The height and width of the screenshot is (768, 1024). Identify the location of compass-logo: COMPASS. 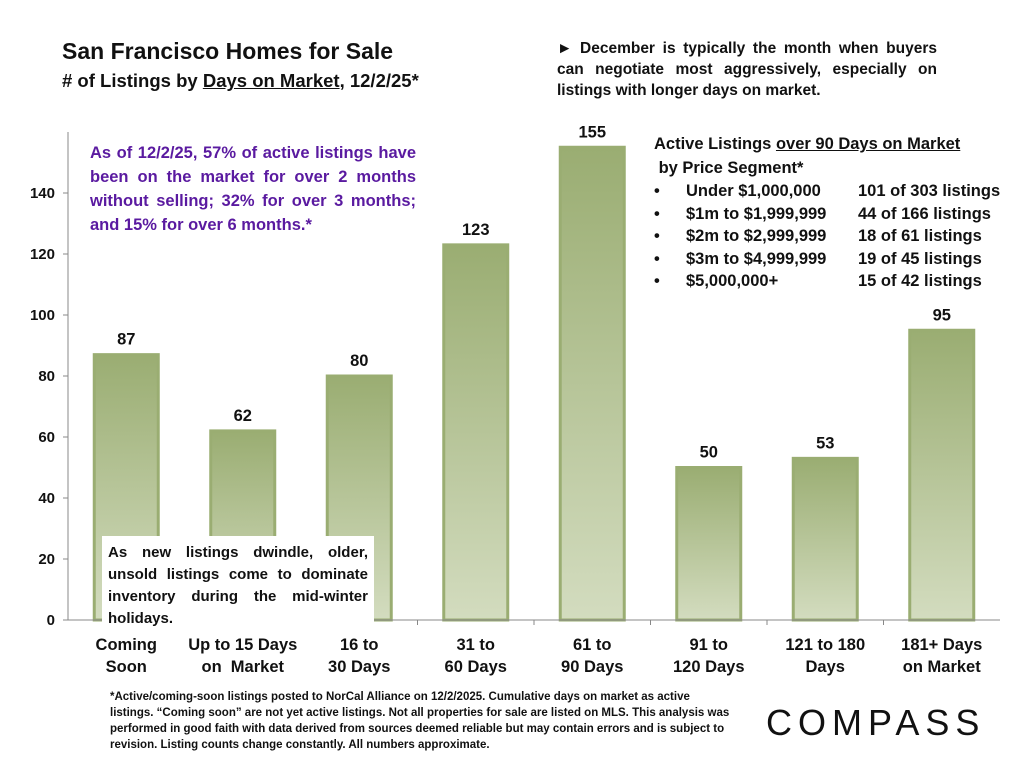
(876, 722).